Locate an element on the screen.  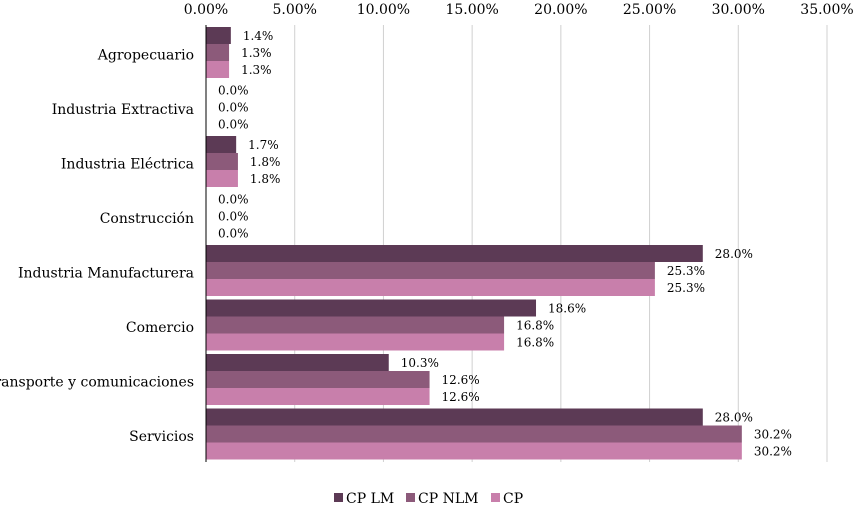
category-label: Industria Eléctrica is located at coordinates (127, 164).